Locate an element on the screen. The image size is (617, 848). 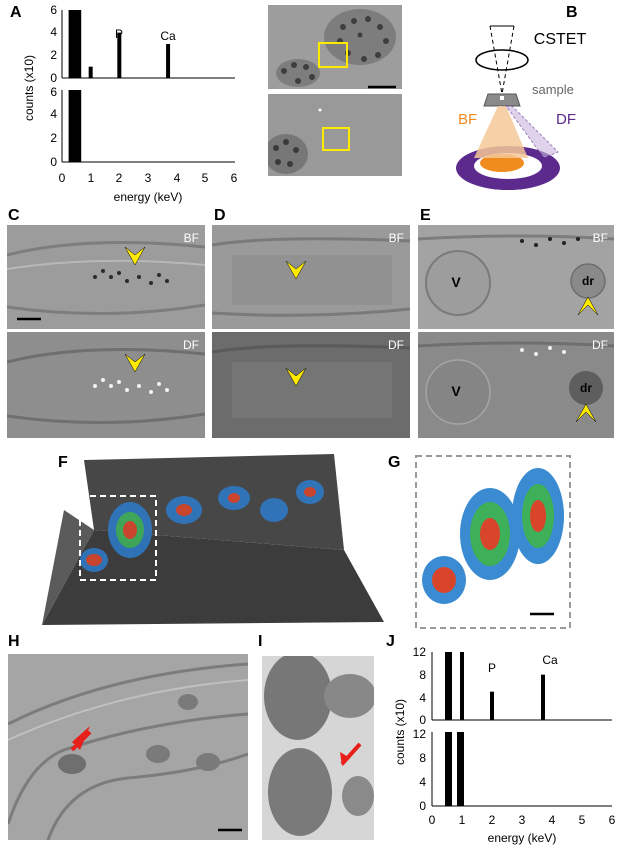
a-ytick-bot-6: 6 is located at coordinates (53, 92).